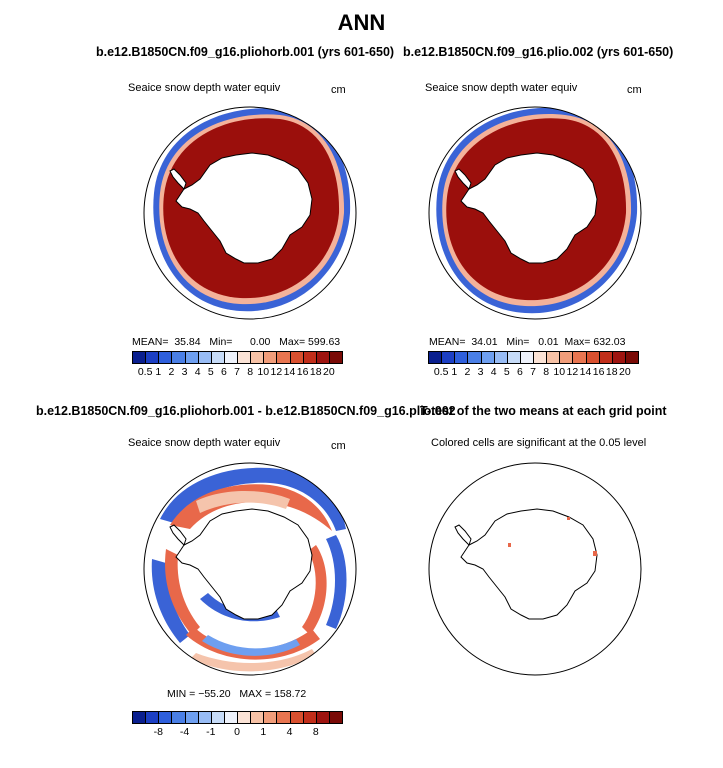  Describe the element at coordinates (484, 342) in the screenshot. I see `panel-2-mean: 34.01` at that location.